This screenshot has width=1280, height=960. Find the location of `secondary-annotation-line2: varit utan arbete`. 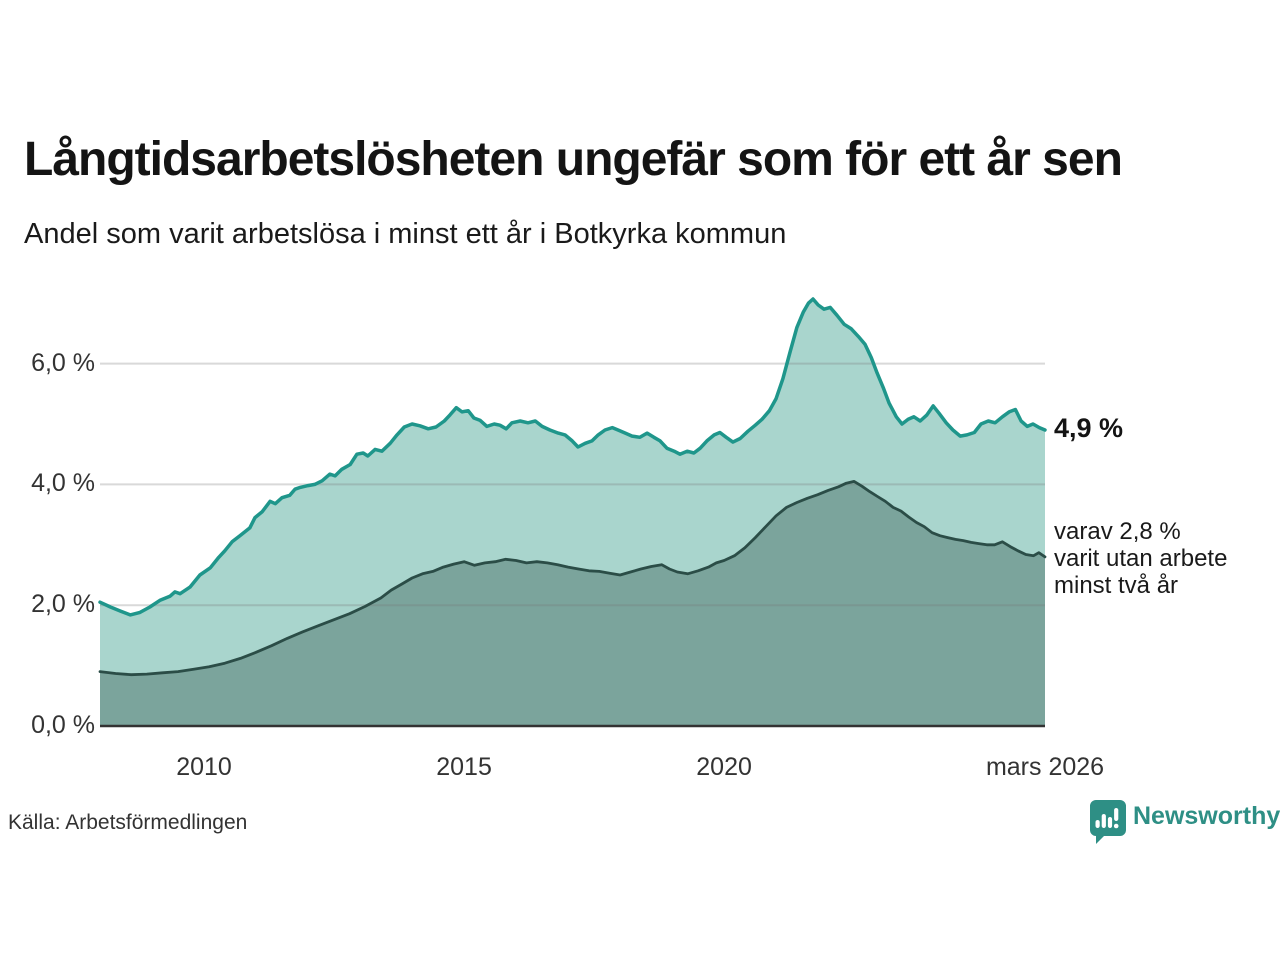

secondary-annotation-line2: varit utan arbete is located at coordinates (1141, 558).